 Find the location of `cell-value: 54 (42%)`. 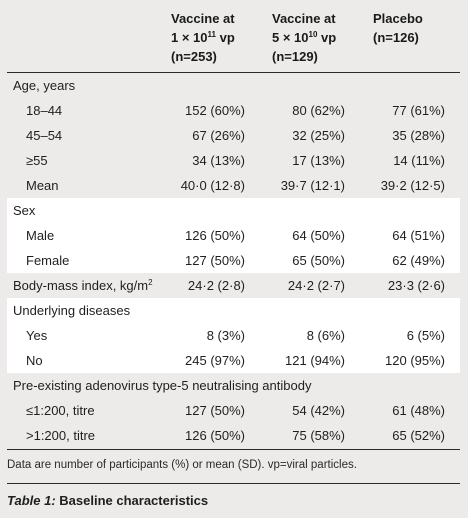

cell-value: 54 (42%) is located at coordinates (318, 410).